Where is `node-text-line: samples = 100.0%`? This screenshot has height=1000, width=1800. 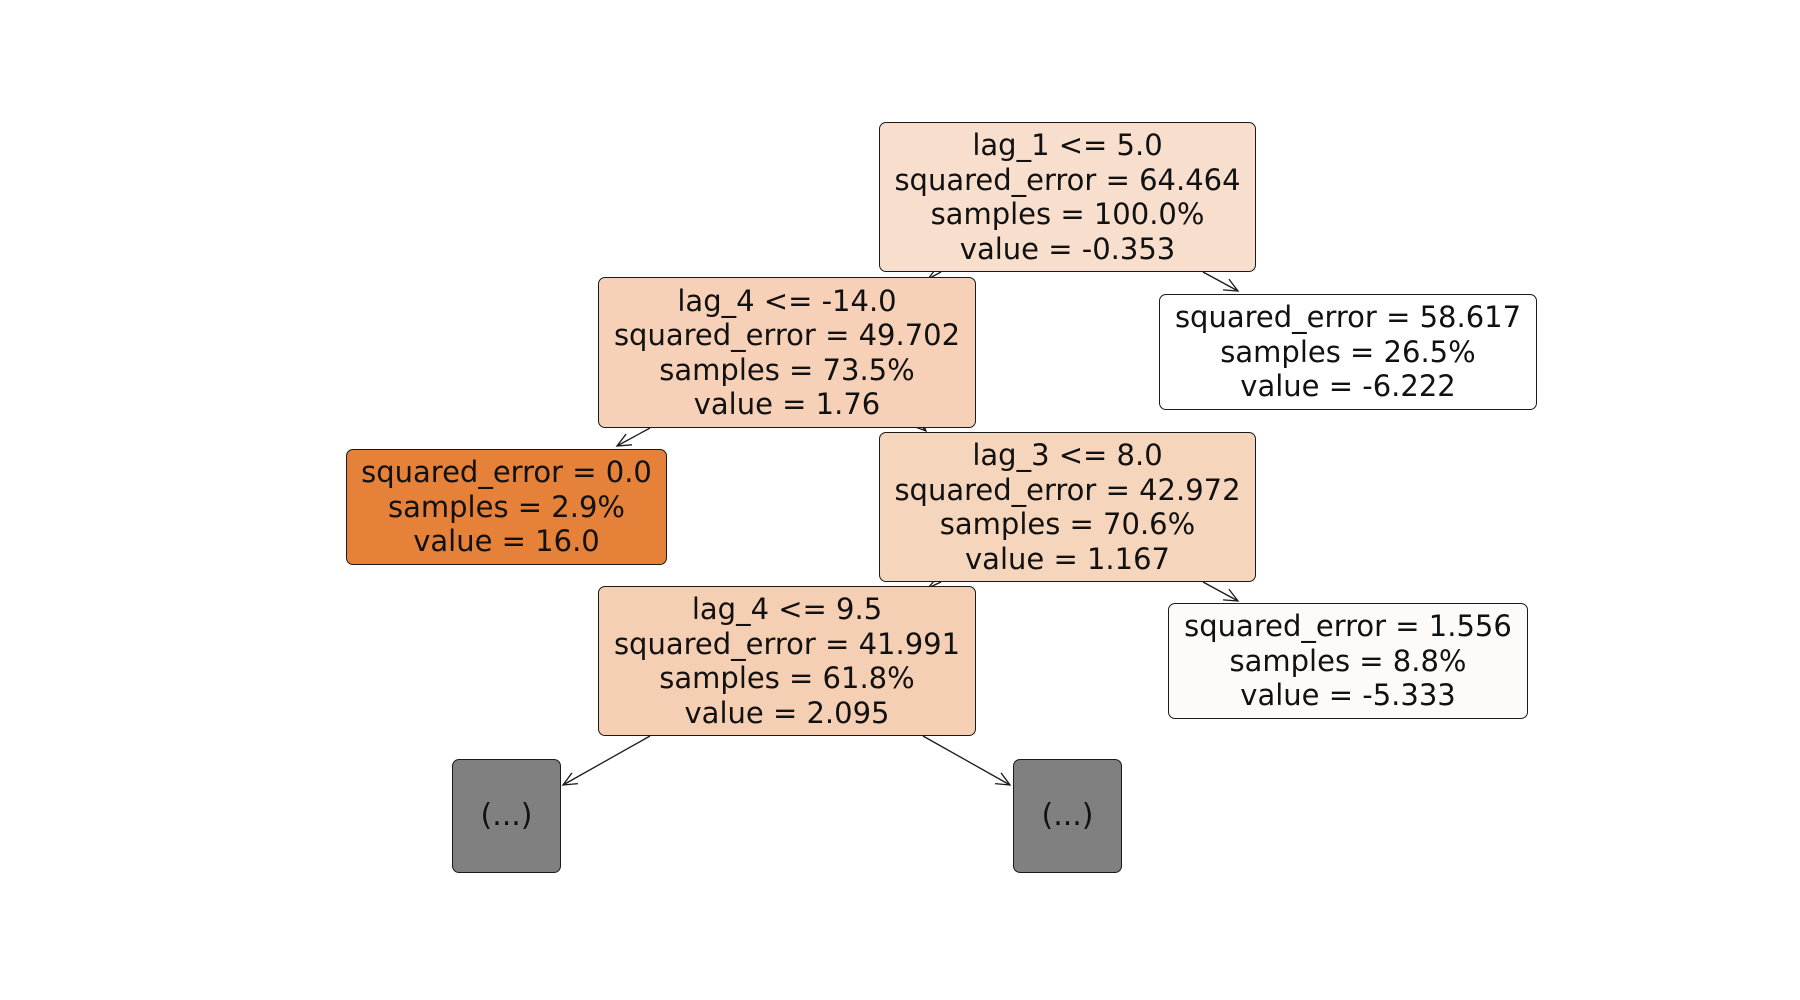
node-text-line: samples = 100.0% is located at coordinates (1067, 214).